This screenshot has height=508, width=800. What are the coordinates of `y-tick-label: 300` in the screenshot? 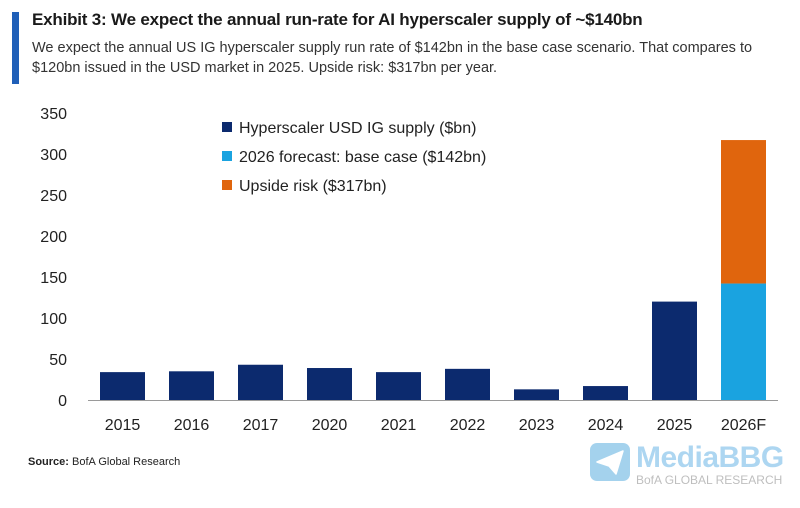 It's located at (53, 155).